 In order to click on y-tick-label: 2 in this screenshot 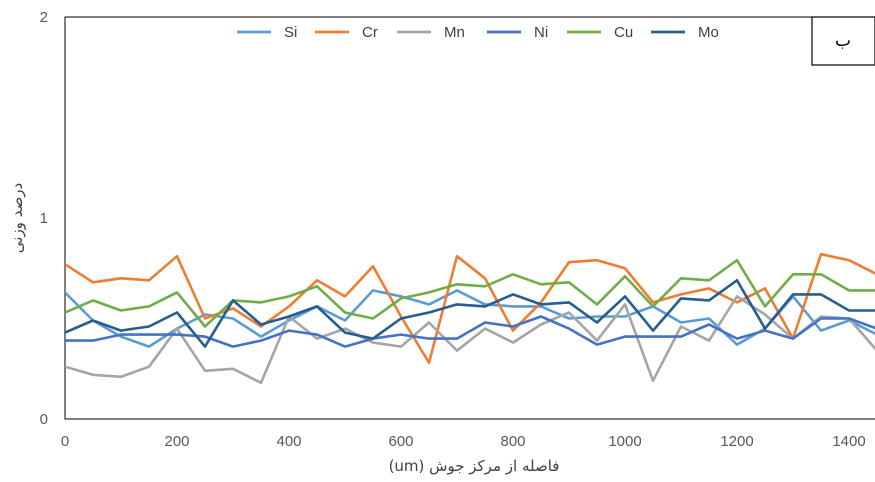, I will do `click(44, 17)`.